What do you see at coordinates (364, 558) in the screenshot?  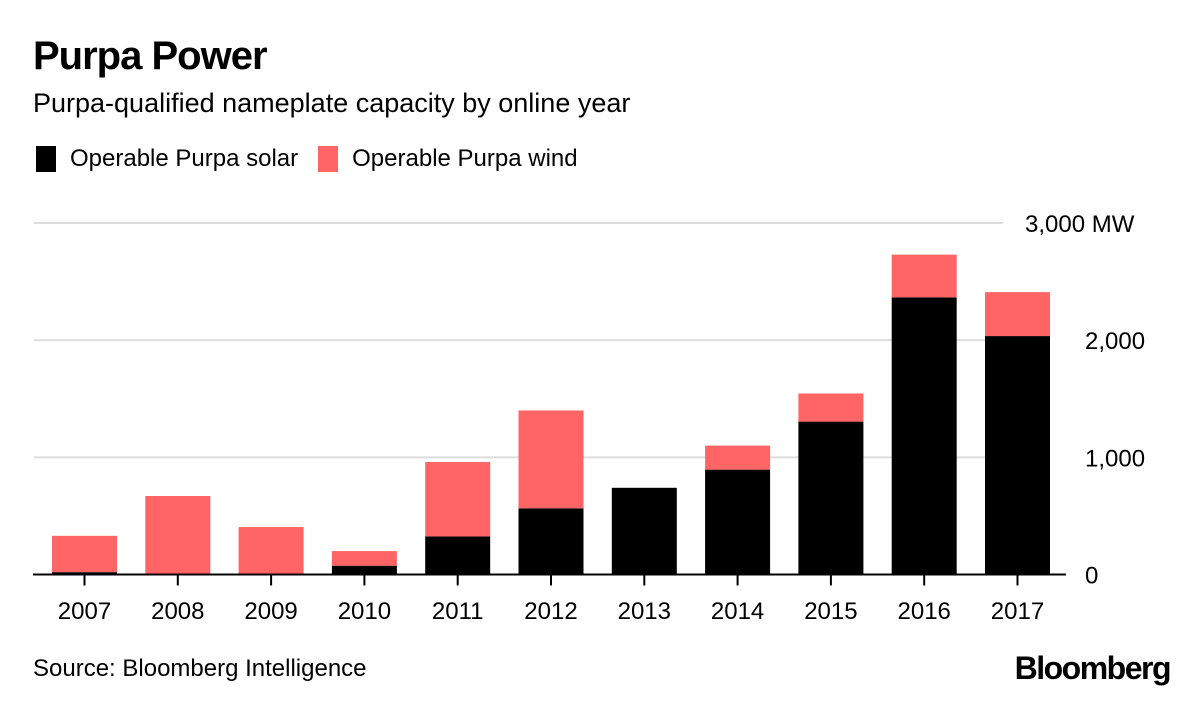 I see `bar-wind-2010` at bounding box center [364, 558].